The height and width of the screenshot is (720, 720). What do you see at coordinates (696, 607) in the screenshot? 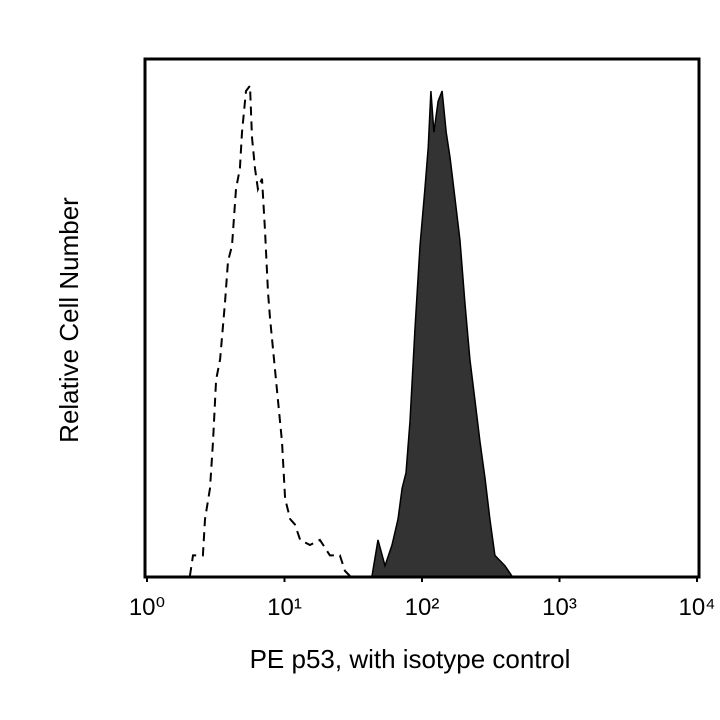
I see `x-tick-label: 10⁴` at bounding box center [696, 607].